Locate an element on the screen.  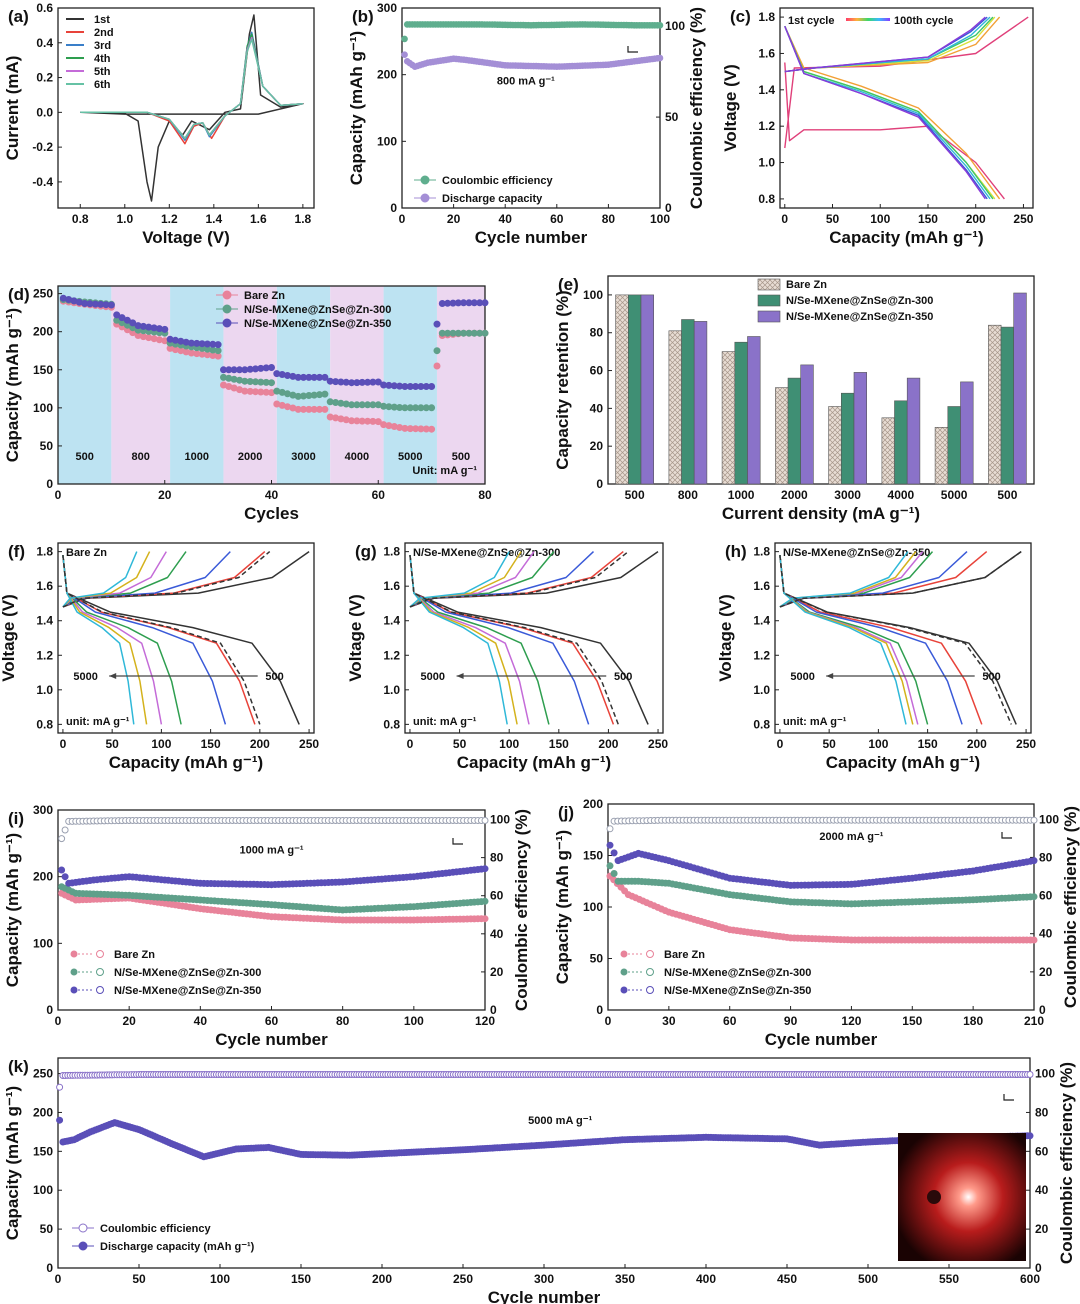
panel-label: (i) is located at coordinates (16, 818).